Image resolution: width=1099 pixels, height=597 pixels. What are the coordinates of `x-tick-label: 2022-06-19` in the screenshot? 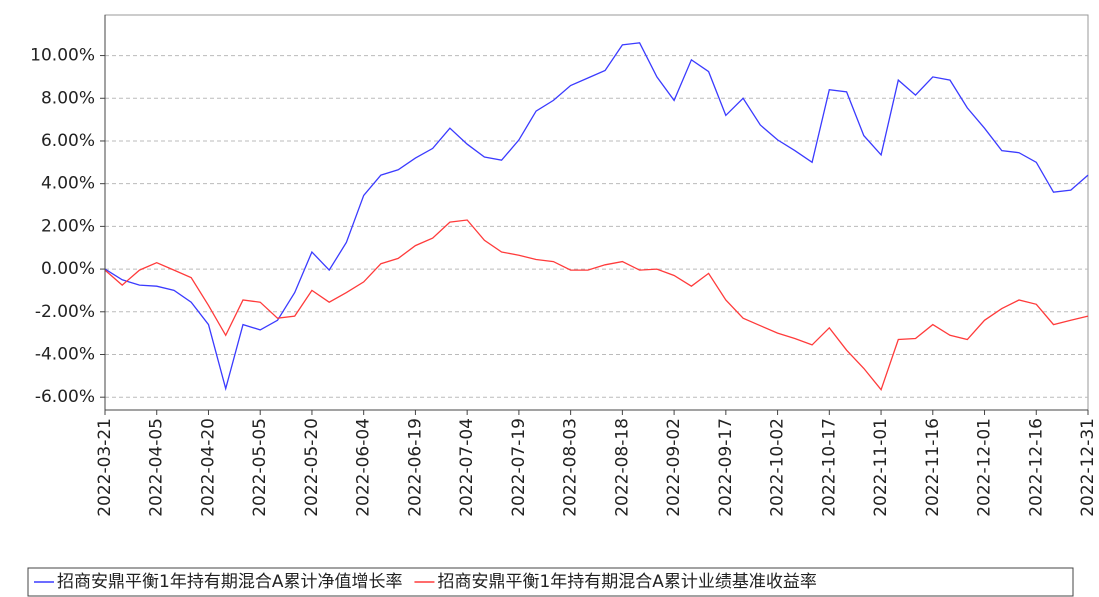 It's located at (415, 467).